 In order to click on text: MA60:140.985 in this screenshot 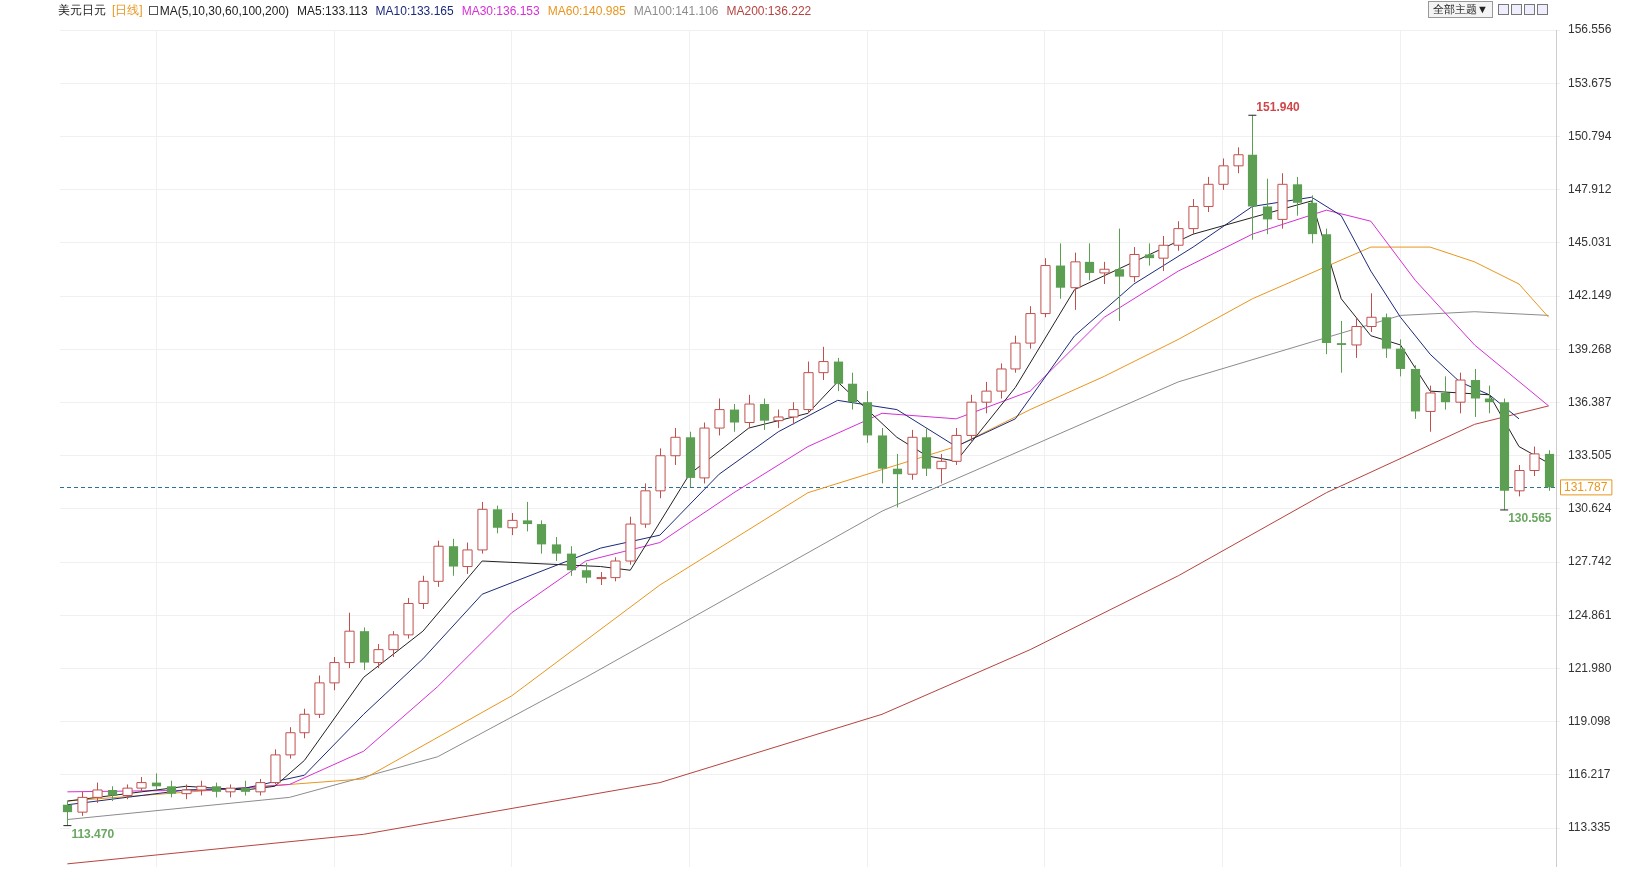, I will do `click(586, 10)`.